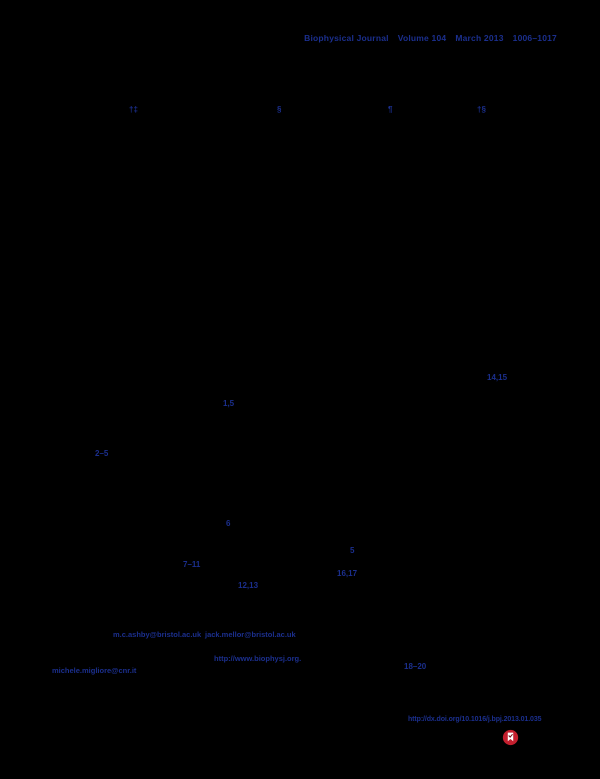 This screenshot has height=779, width=600. I want to click on affiliation-mark-link: †§, so click(481, 109).